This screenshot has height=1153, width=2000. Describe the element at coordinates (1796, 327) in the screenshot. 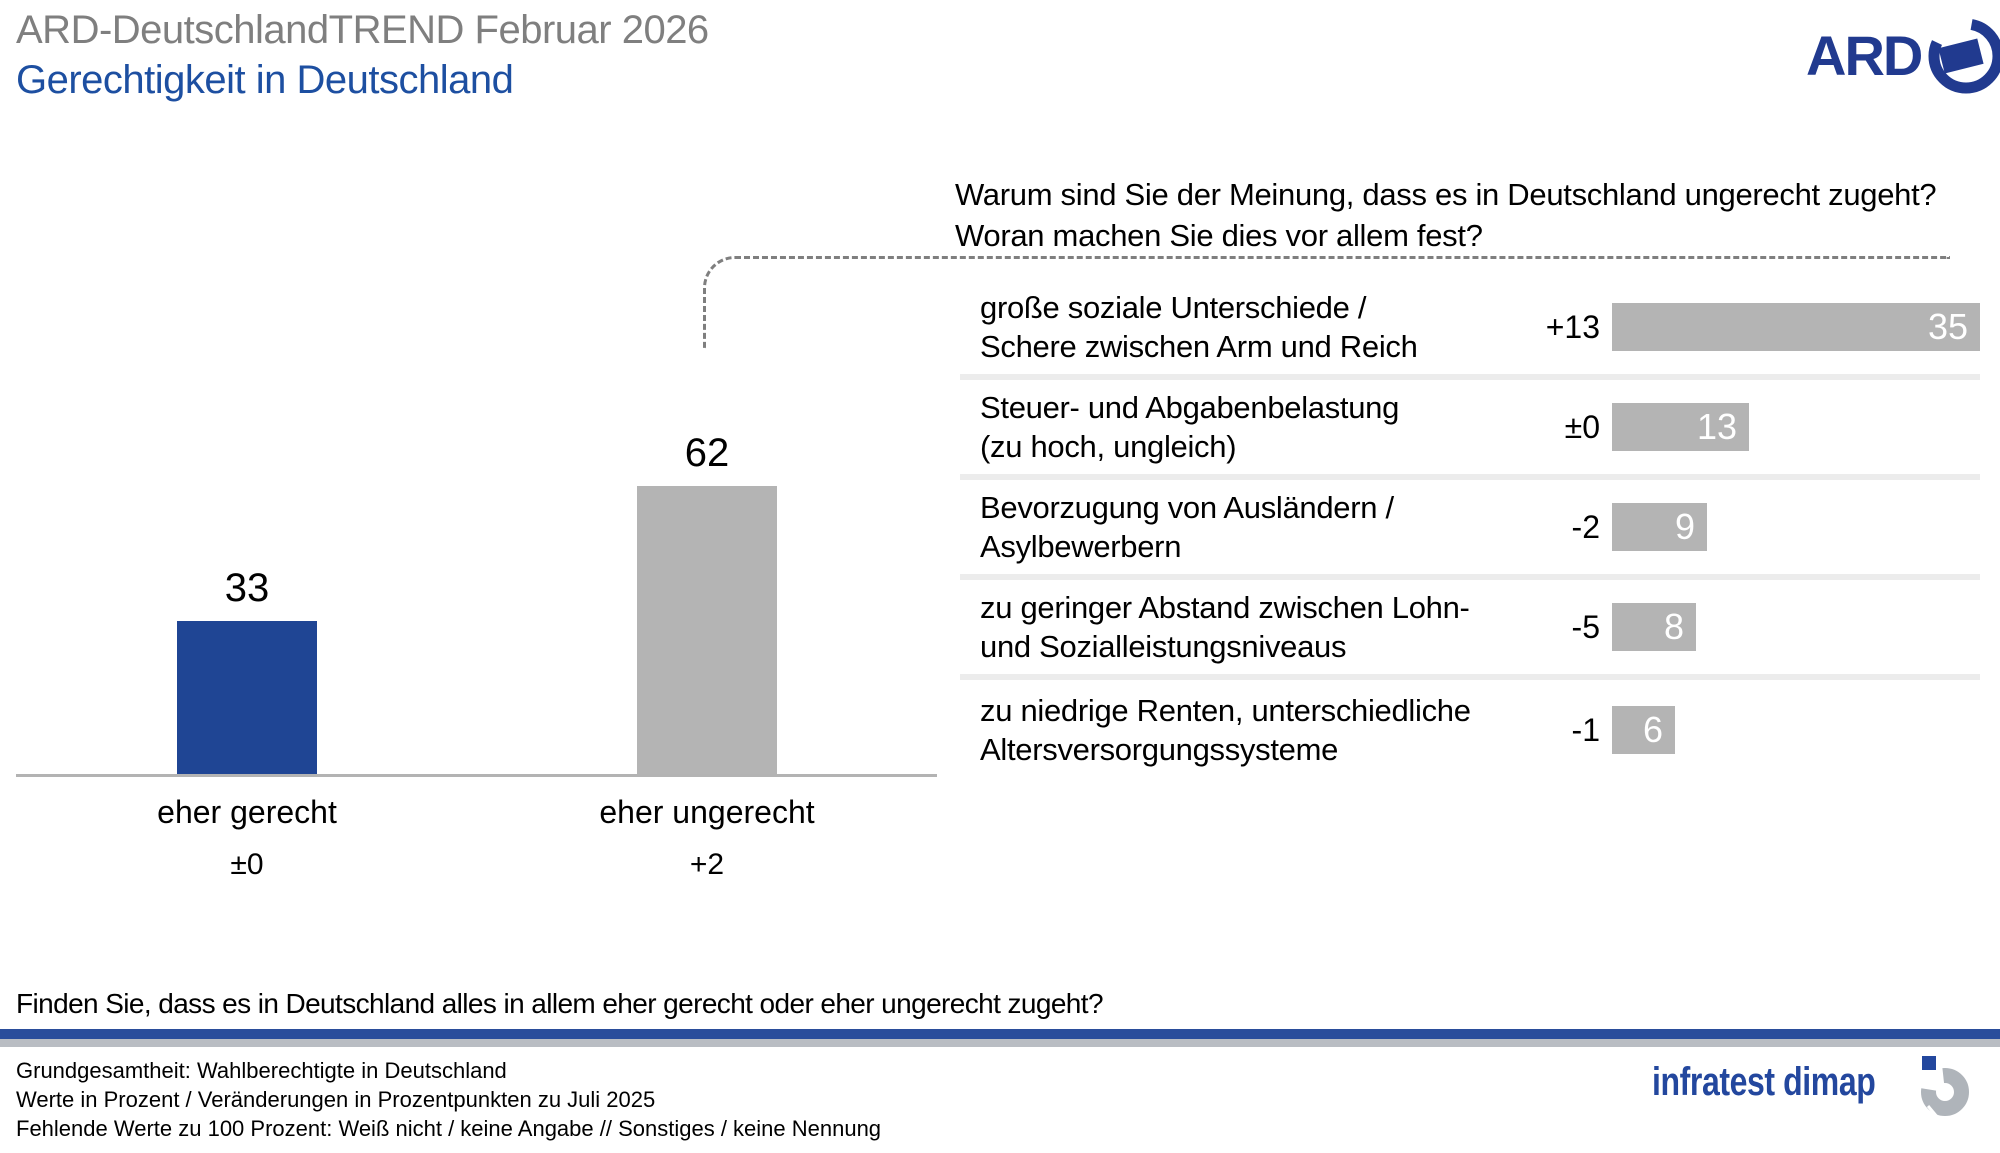

I see `reason-bar: 35` at that location.